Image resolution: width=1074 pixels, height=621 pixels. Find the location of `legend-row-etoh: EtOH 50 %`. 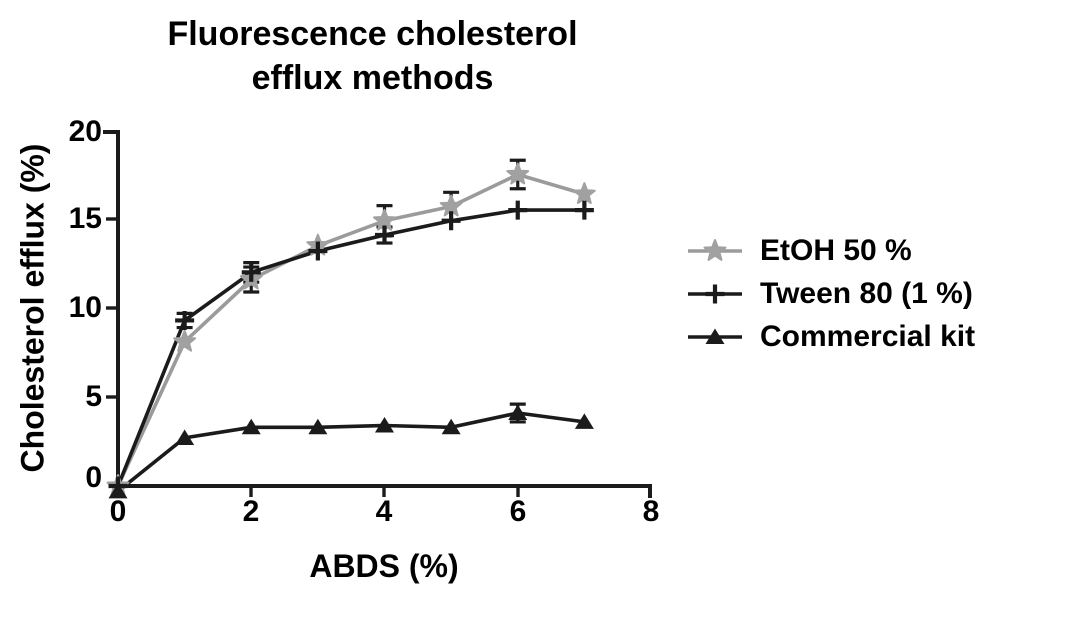

legend-row-etoh: EtOH 50 % is located at coordinates (830, 250).